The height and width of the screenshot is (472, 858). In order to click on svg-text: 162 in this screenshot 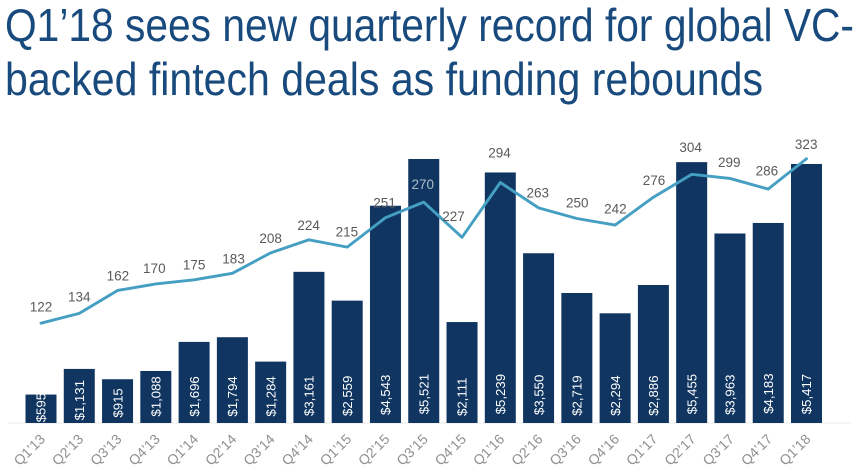, I will do `click(118, 276)`.